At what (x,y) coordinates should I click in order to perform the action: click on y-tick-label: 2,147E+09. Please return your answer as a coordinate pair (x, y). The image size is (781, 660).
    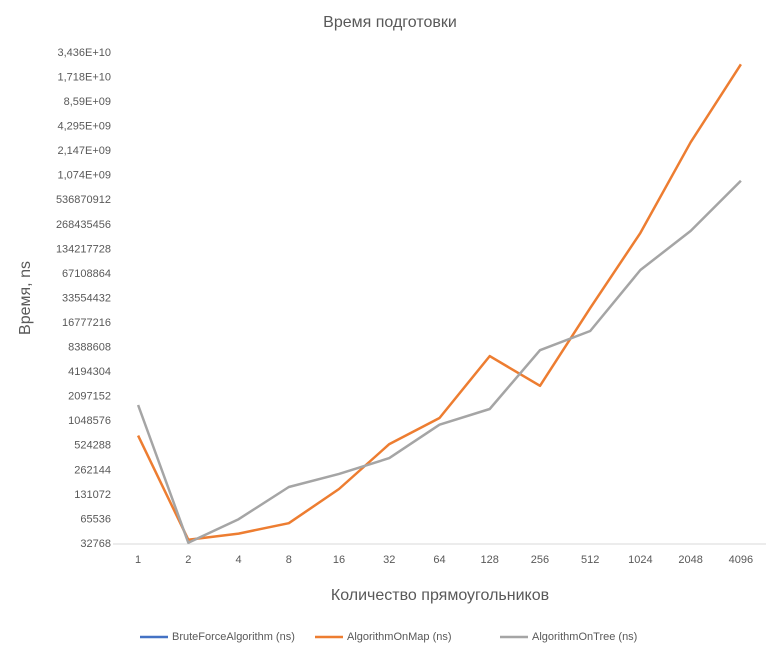
    Looking at the image, I should click on (84, 151).